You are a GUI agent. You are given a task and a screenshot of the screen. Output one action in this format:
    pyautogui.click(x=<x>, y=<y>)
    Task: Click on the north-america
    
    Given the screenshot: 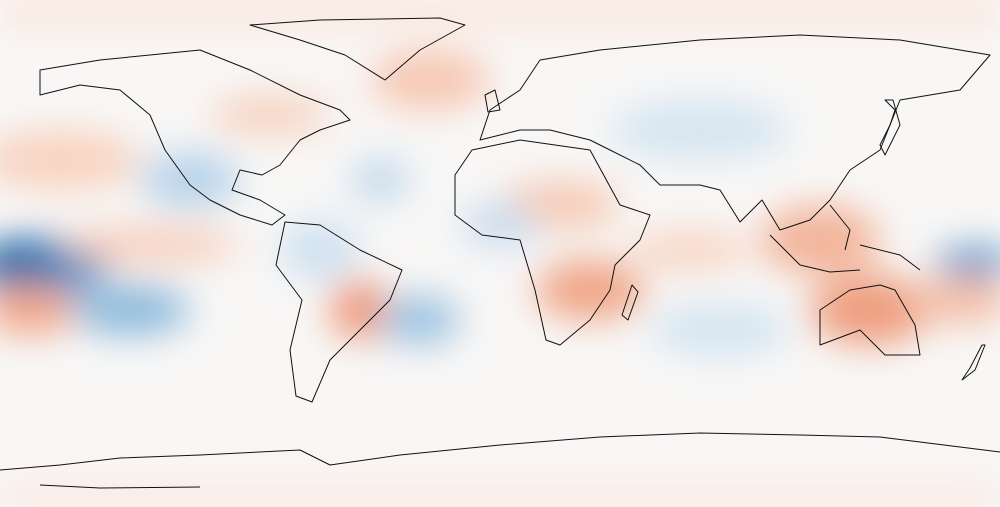 What is the action you would take?
    pyautogui.click(x=195, y=137)
    